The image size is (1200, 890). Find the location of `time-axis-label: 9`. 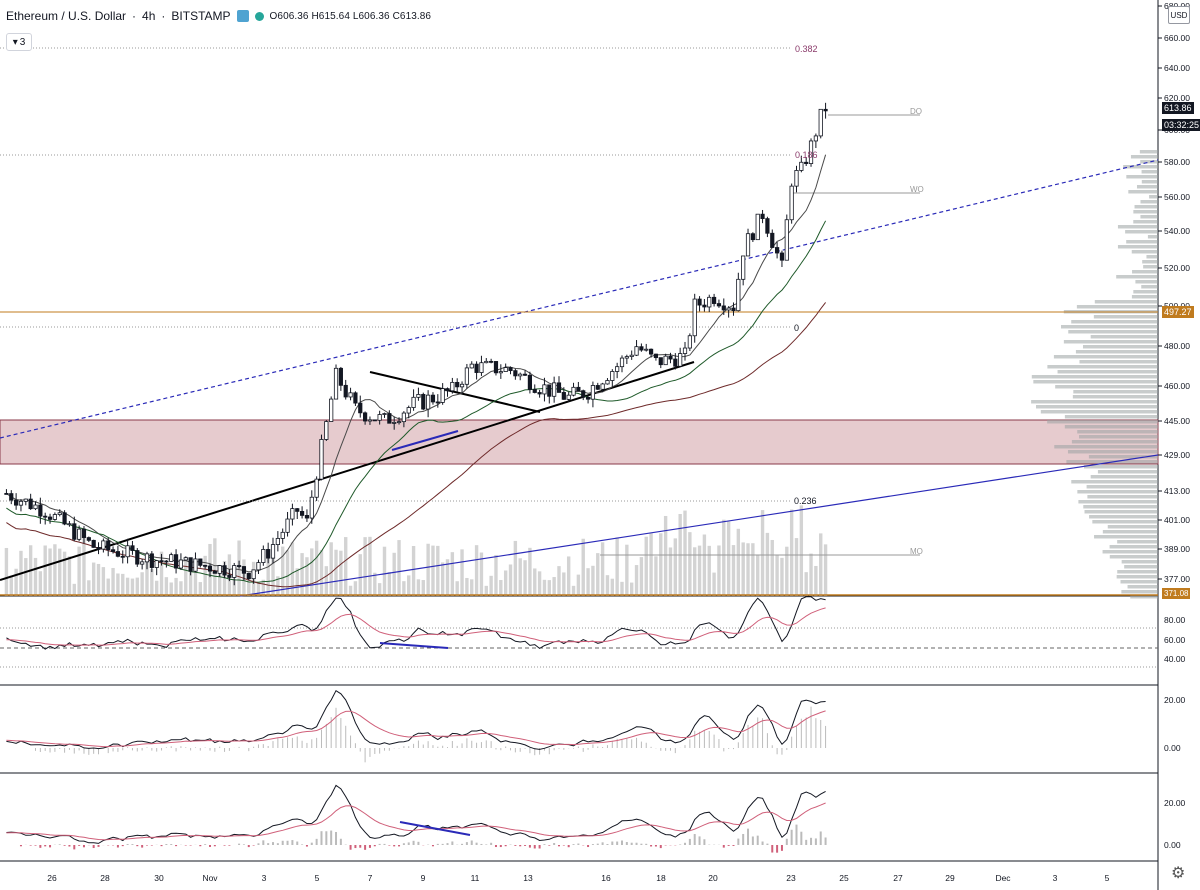

time-axis-label: 9 is located at coordinates (423, 878).